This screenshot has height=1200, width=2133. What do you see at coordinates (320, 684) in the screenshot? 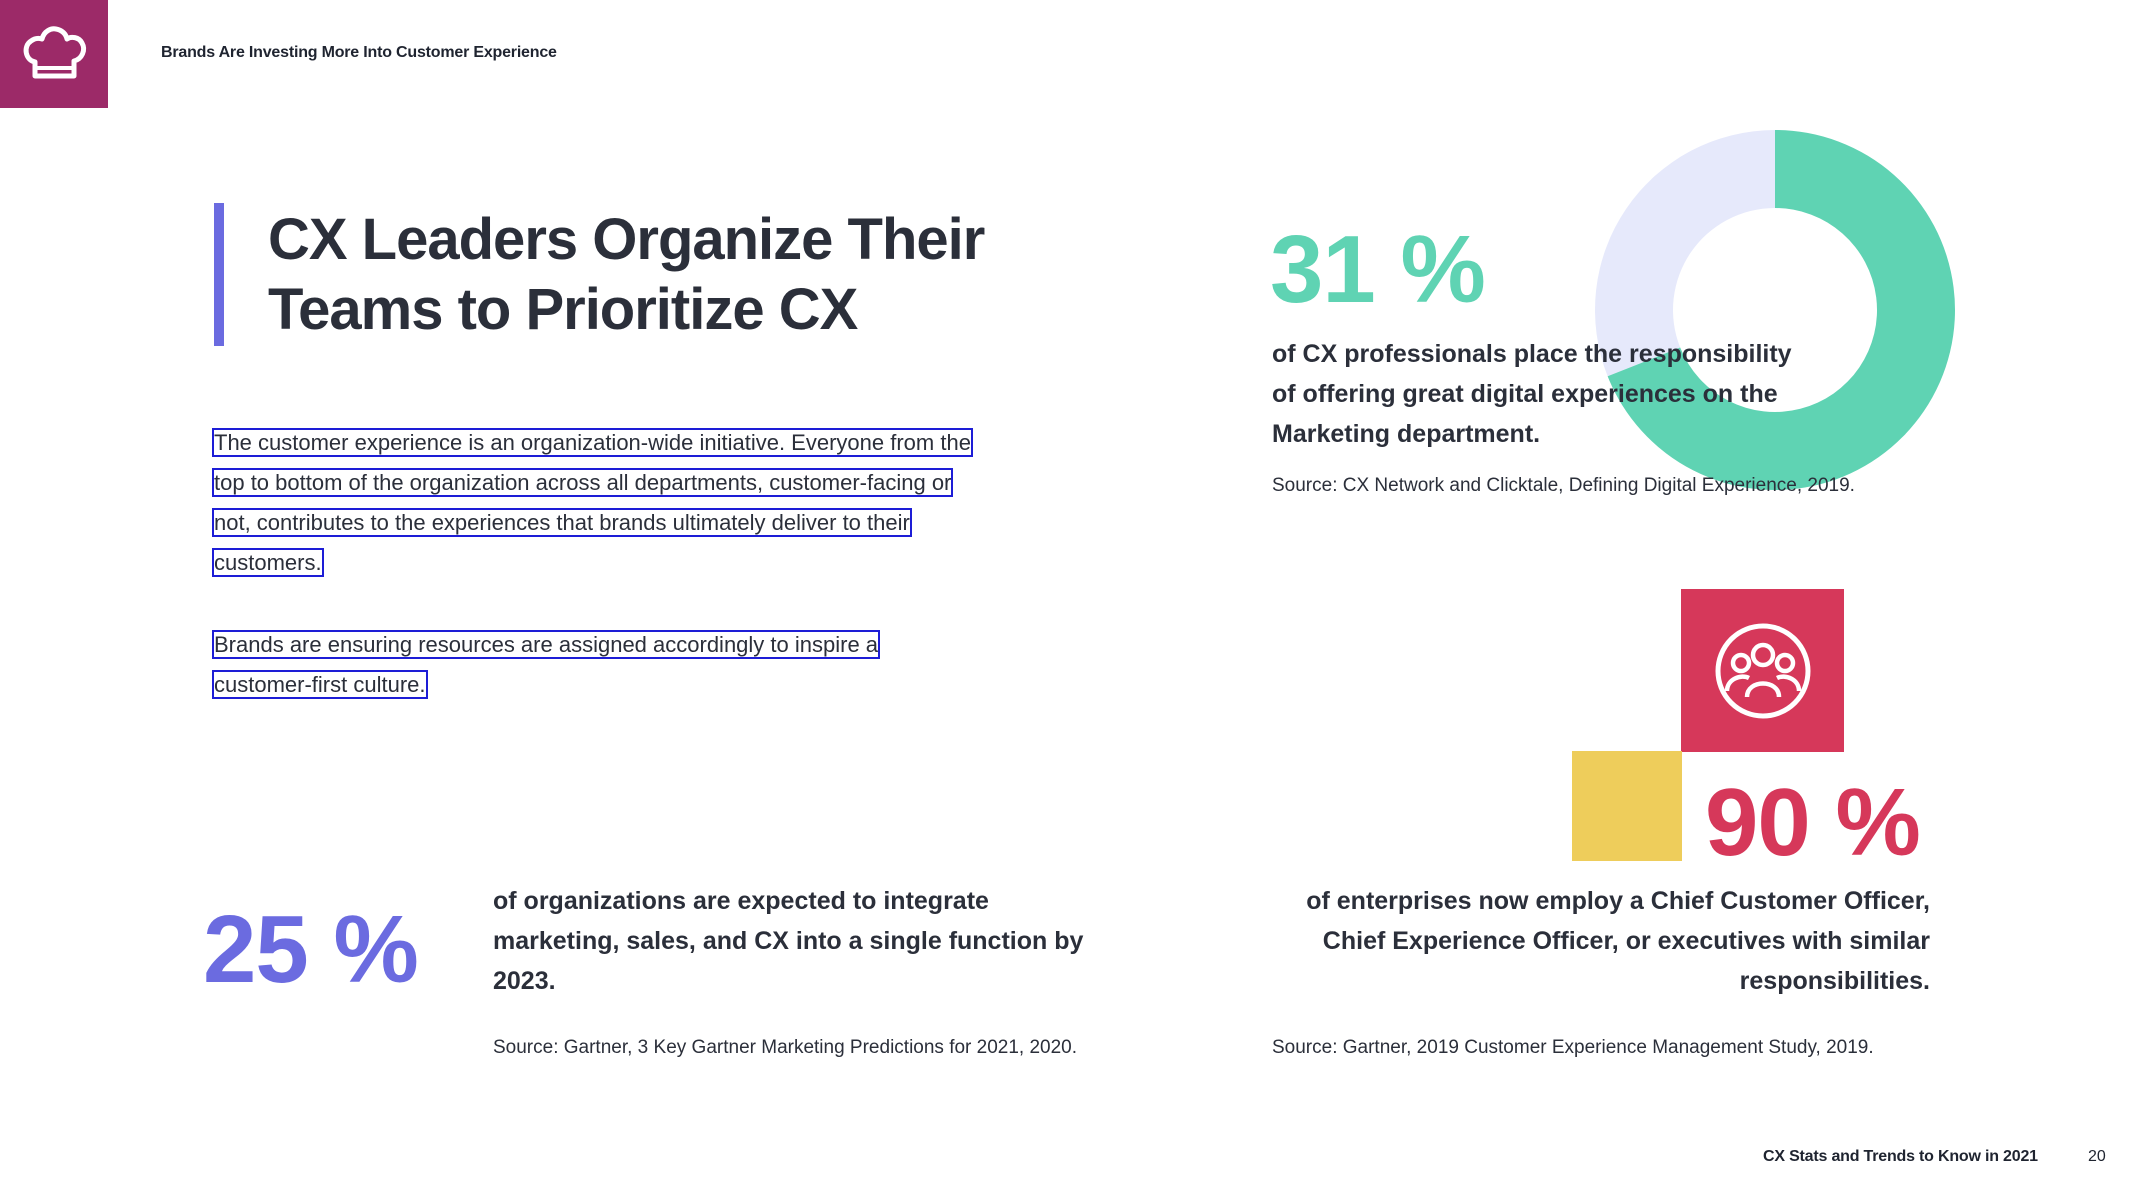
I see `culture-line: customer-first culture.` at bounding box center [320, 684].